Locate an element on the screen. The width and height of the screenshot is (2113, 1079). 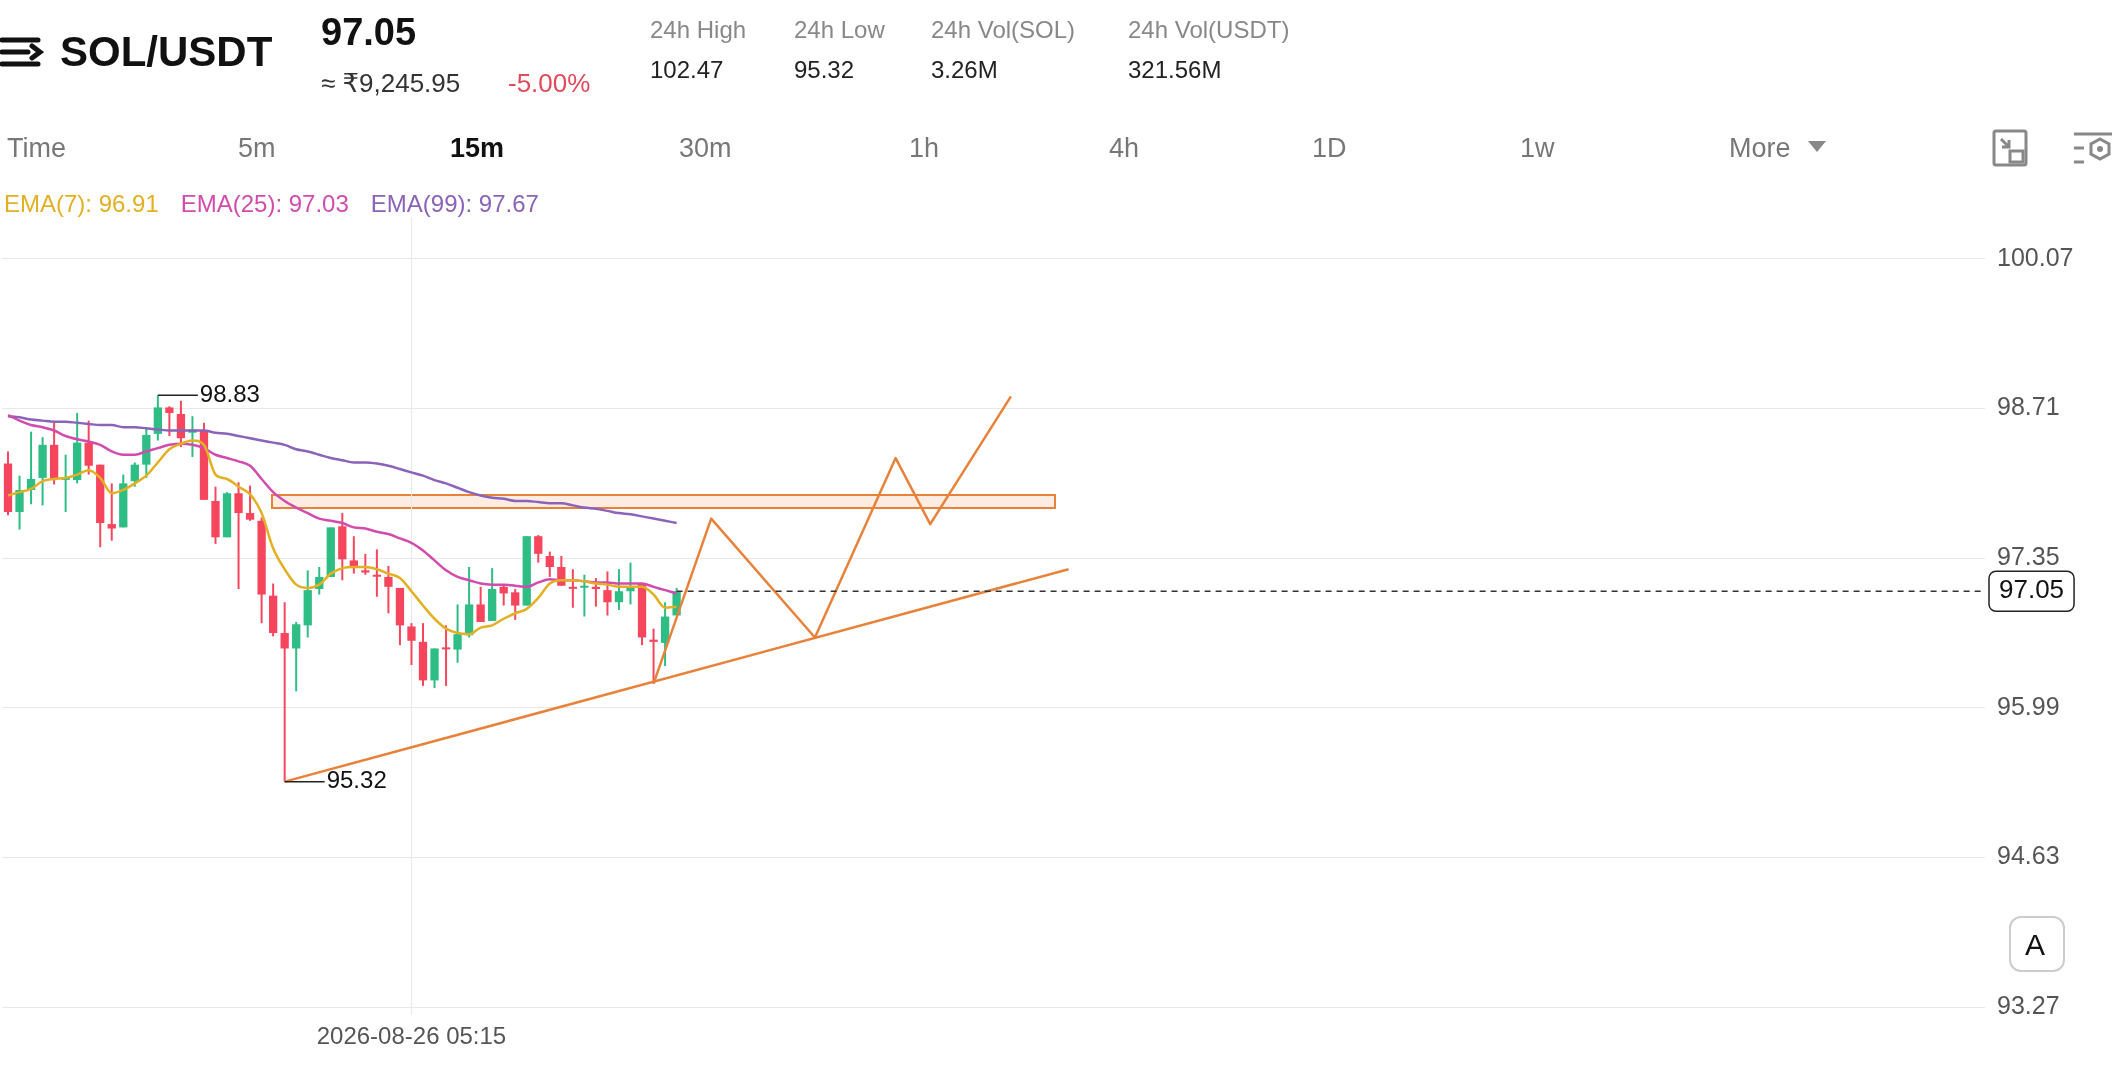
text: ≈ ₹9,245.95 is located at coordinates (391, 83).